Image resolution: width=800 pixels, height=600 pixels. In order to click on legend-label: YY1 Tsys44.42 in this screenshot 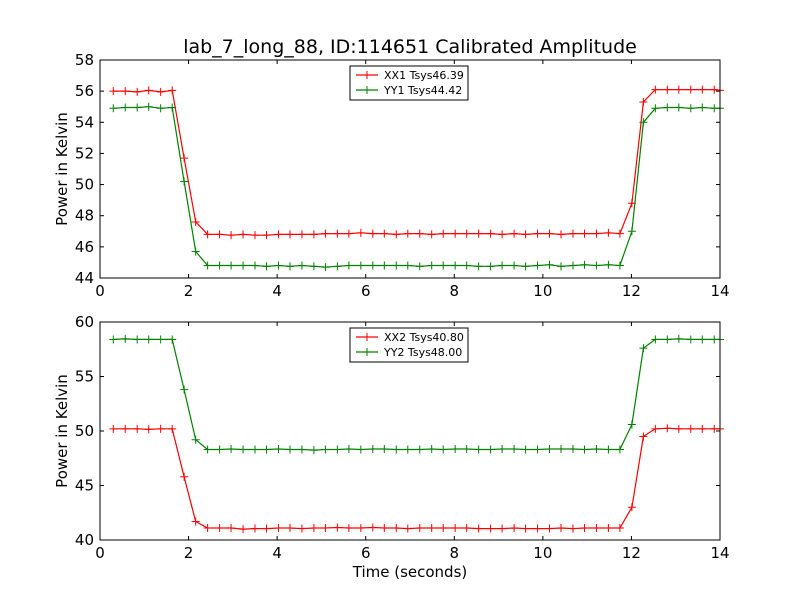, I will do `click(422, 90)`.